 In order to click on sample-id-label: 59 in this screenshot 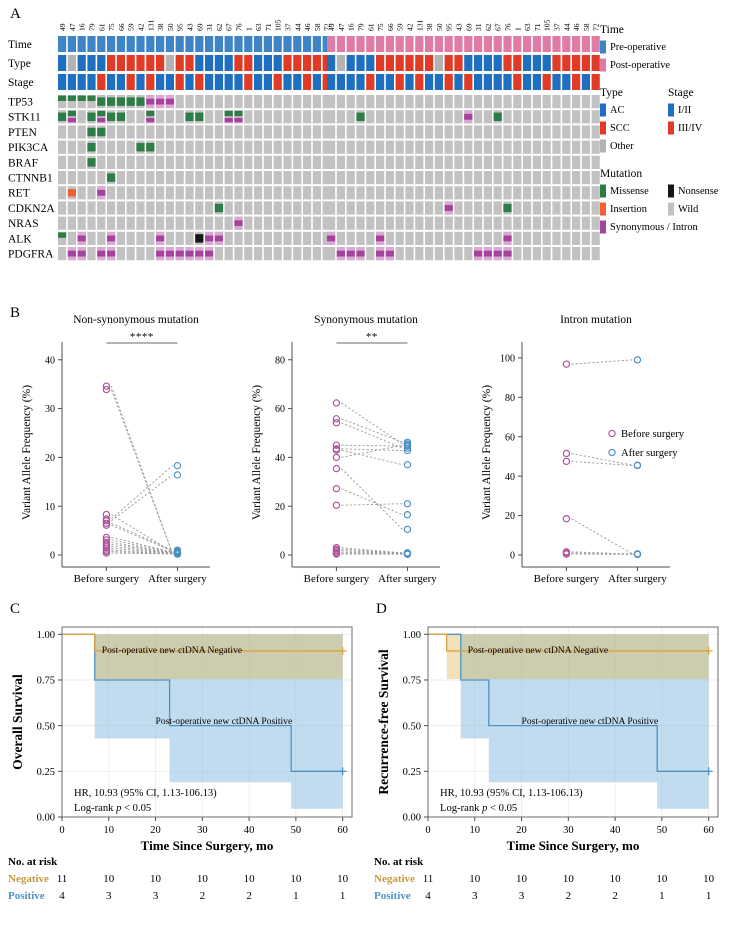, I will do `click(131, 27)`.